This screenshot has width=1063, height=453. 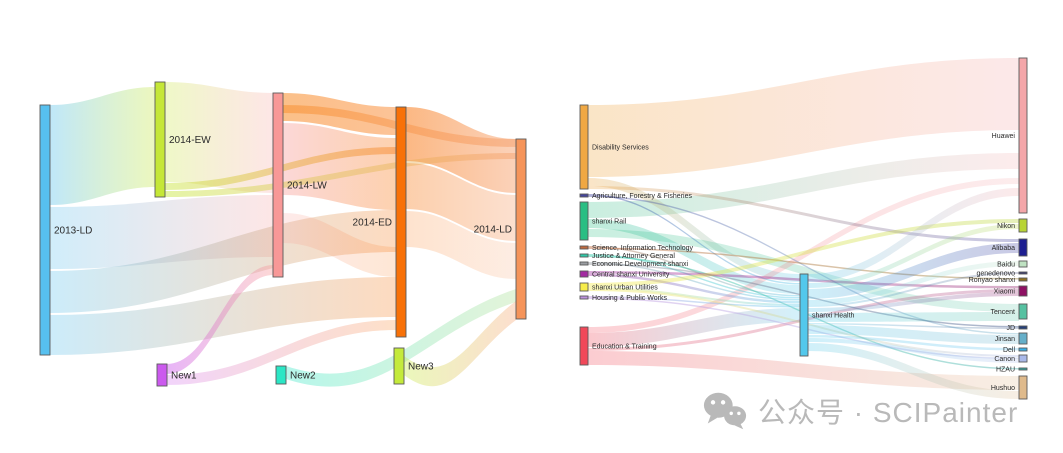 What do you see at coordinates (1005, 369) in the screenshot?
I see `node-label-HZAU: HZAU` at bounding box center [1005, 369].